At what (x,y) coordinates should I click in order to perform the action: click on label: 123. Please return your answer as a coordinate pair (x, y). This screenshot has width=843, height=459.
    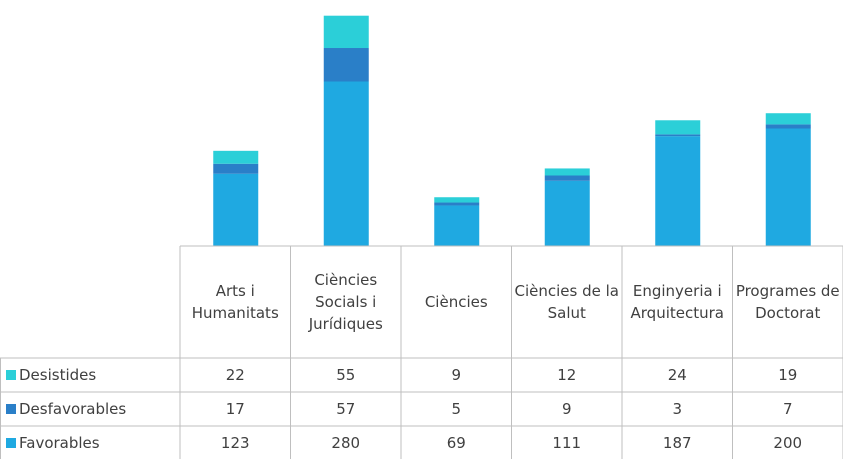
    Looking at the image, I should click on (235, 443).